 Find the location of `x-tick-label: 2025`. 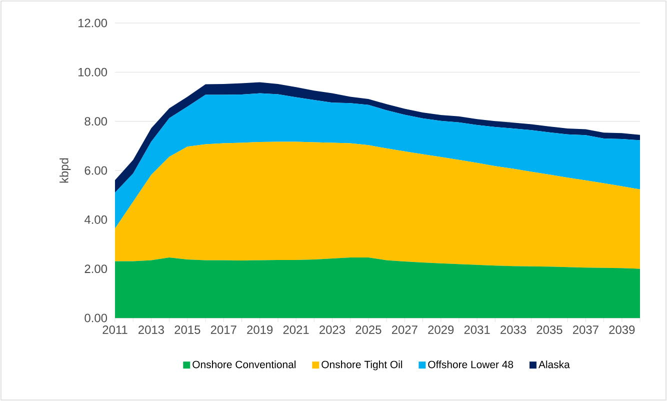

x-tick-label: 2025 is located at coordinates (369, 330).